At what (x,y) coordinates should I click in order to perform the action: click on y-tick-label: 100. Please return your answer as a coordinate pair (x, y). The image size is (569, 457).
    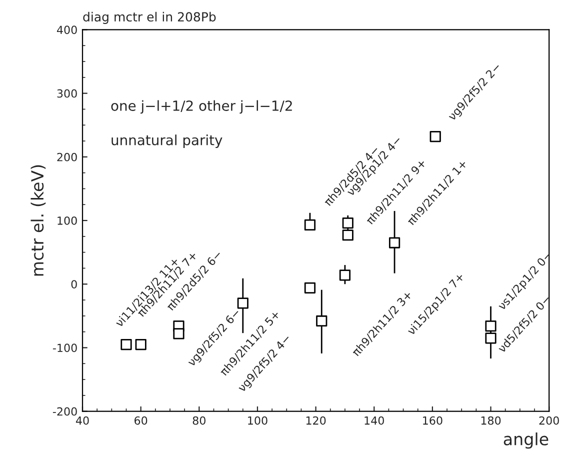
    Looking at the image, I should click on (67, 220).